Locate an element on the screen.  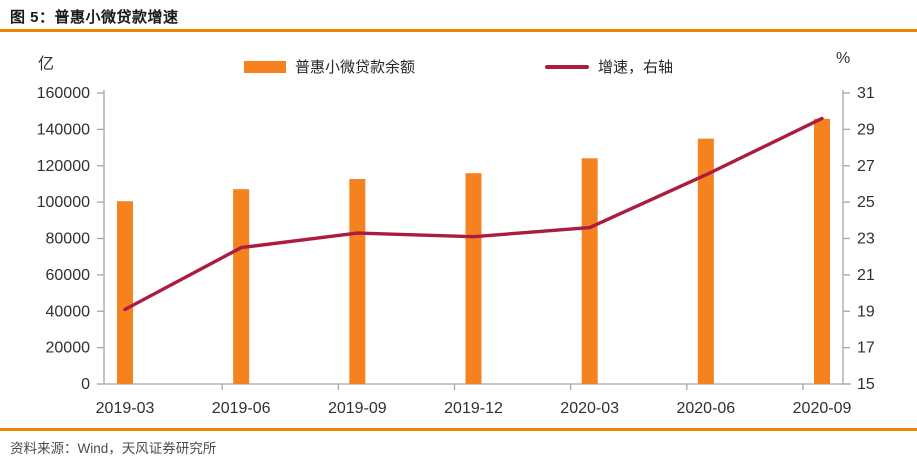
figure-title: 图 5：普惠小微贷款增速 is located at coordinates (94, 17).